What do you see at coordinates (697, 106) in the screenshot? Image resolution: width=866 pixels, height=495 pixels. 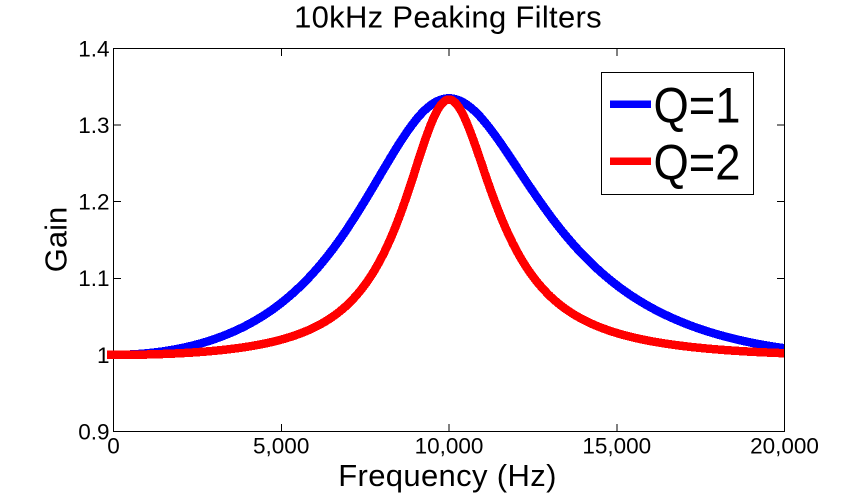 I see `svg-text: Q=1` at bounding box center [697, 106].